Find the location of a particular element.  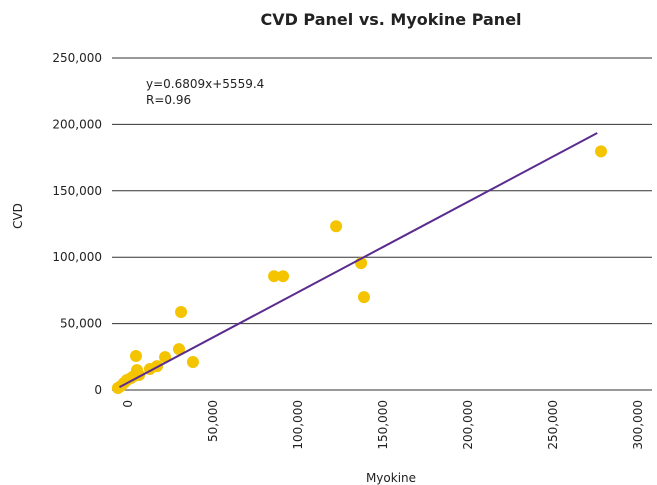

y-tick-label: 100,000 is located at coordinates (77, 257).